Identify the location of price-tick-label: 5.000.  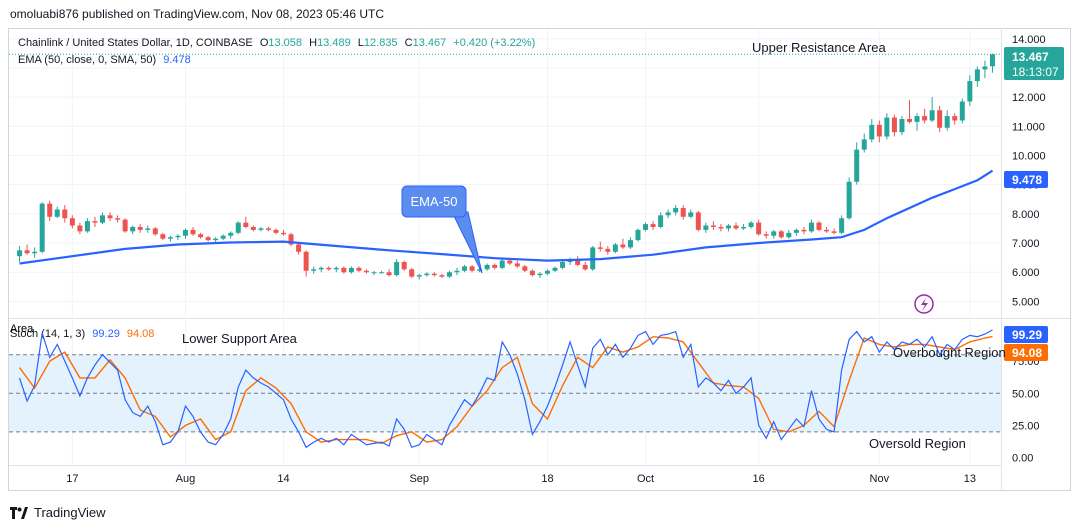
(1026, 302).